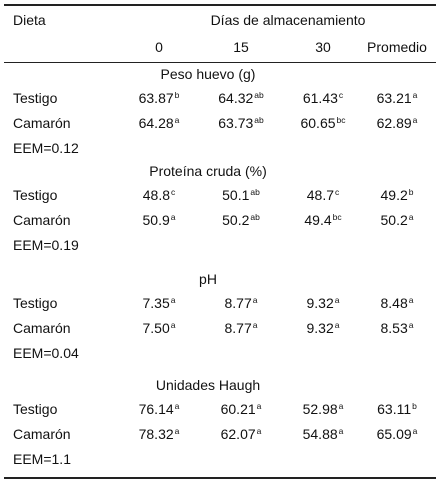 The width and height of the screenshot is (440, 484). I want to click on table-cell: 63.73ab, so click(241, 124).